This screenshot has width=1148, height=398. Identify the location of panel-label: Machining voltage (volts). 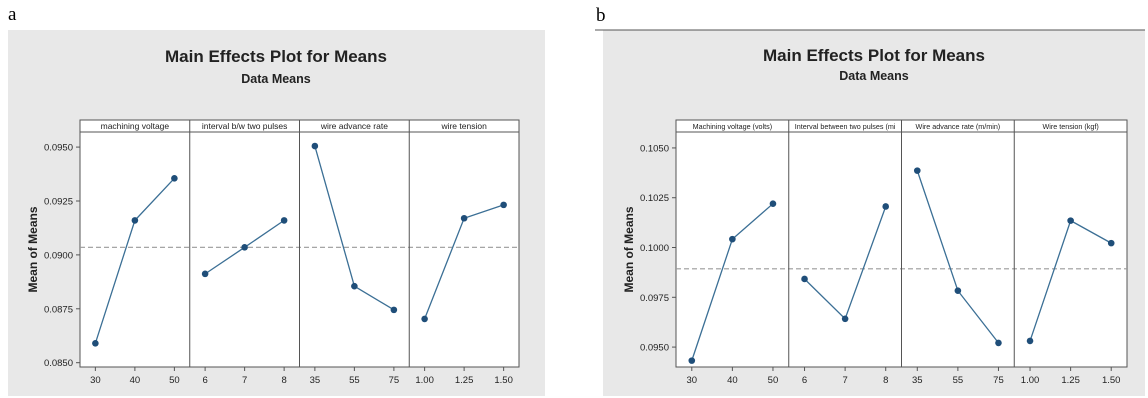
(733, 126).